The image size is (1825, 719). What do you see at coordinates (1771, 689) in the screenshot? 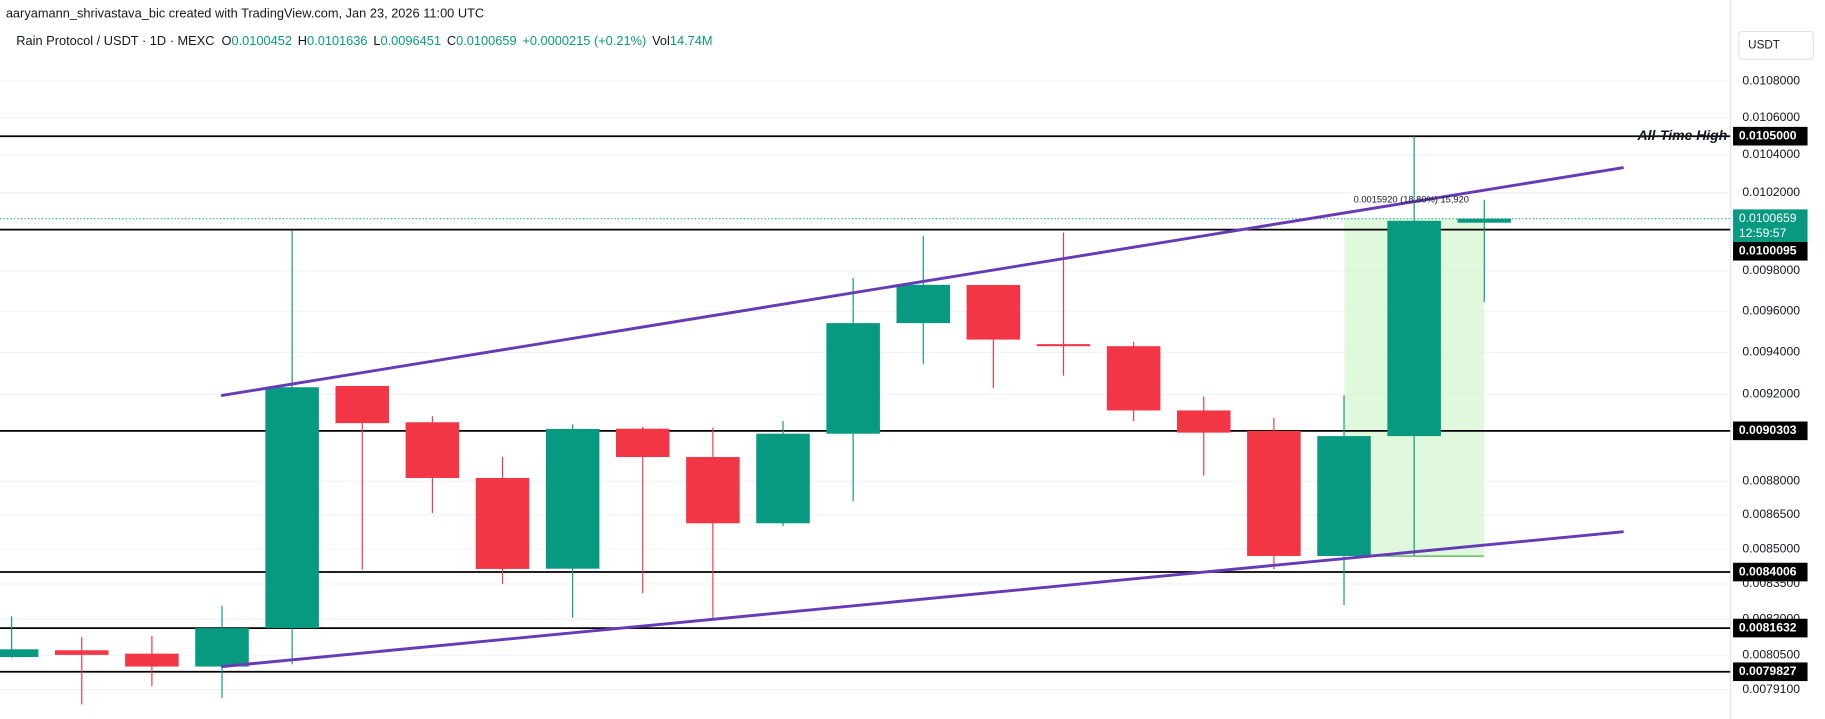
I see `y-tick-label: 0.0079100` at bounding box center [1771, 689].